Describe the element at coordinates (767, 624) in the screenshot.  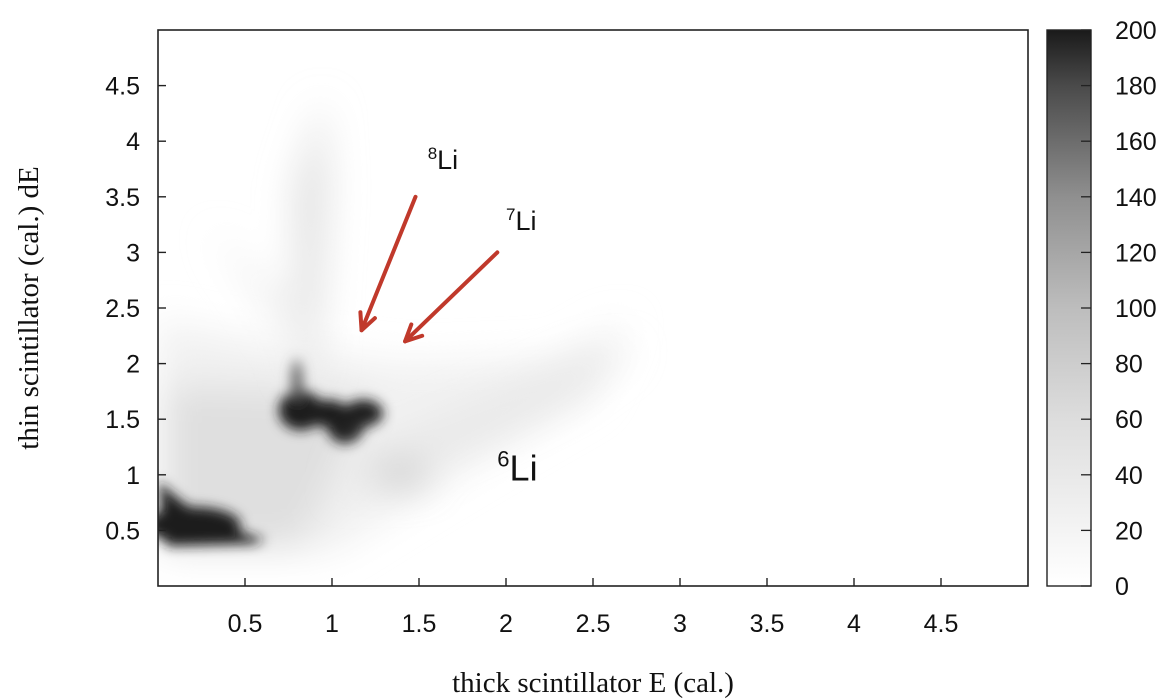
I see `x-tick-label: 3.5` at that location.